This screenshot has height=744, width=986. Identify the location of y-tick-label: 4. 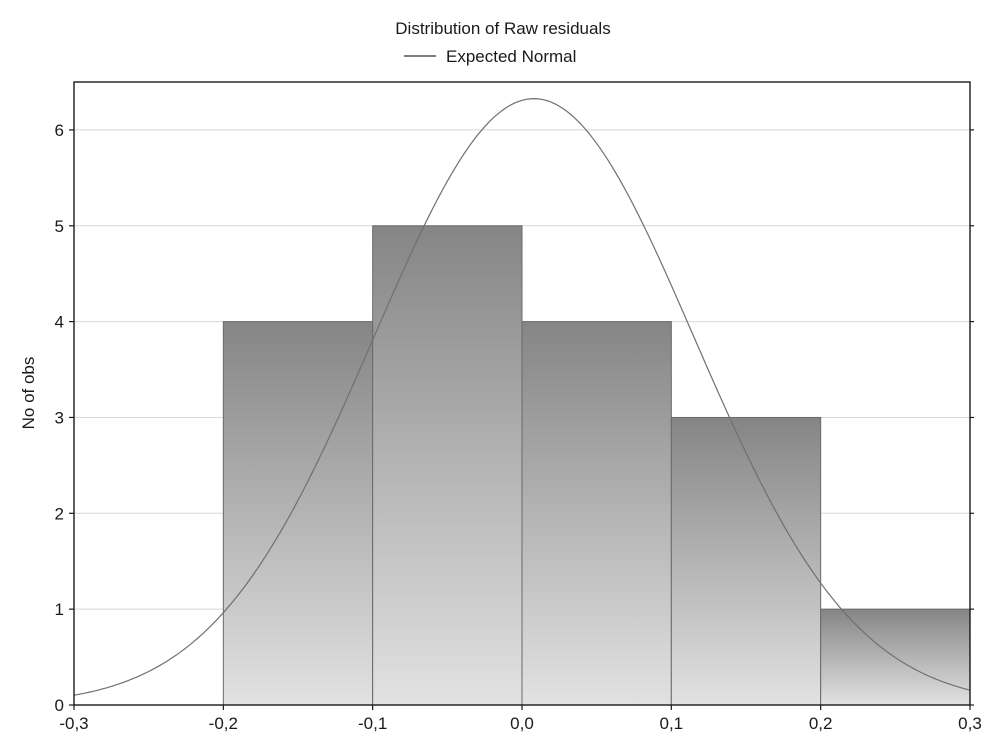
(59, 322).